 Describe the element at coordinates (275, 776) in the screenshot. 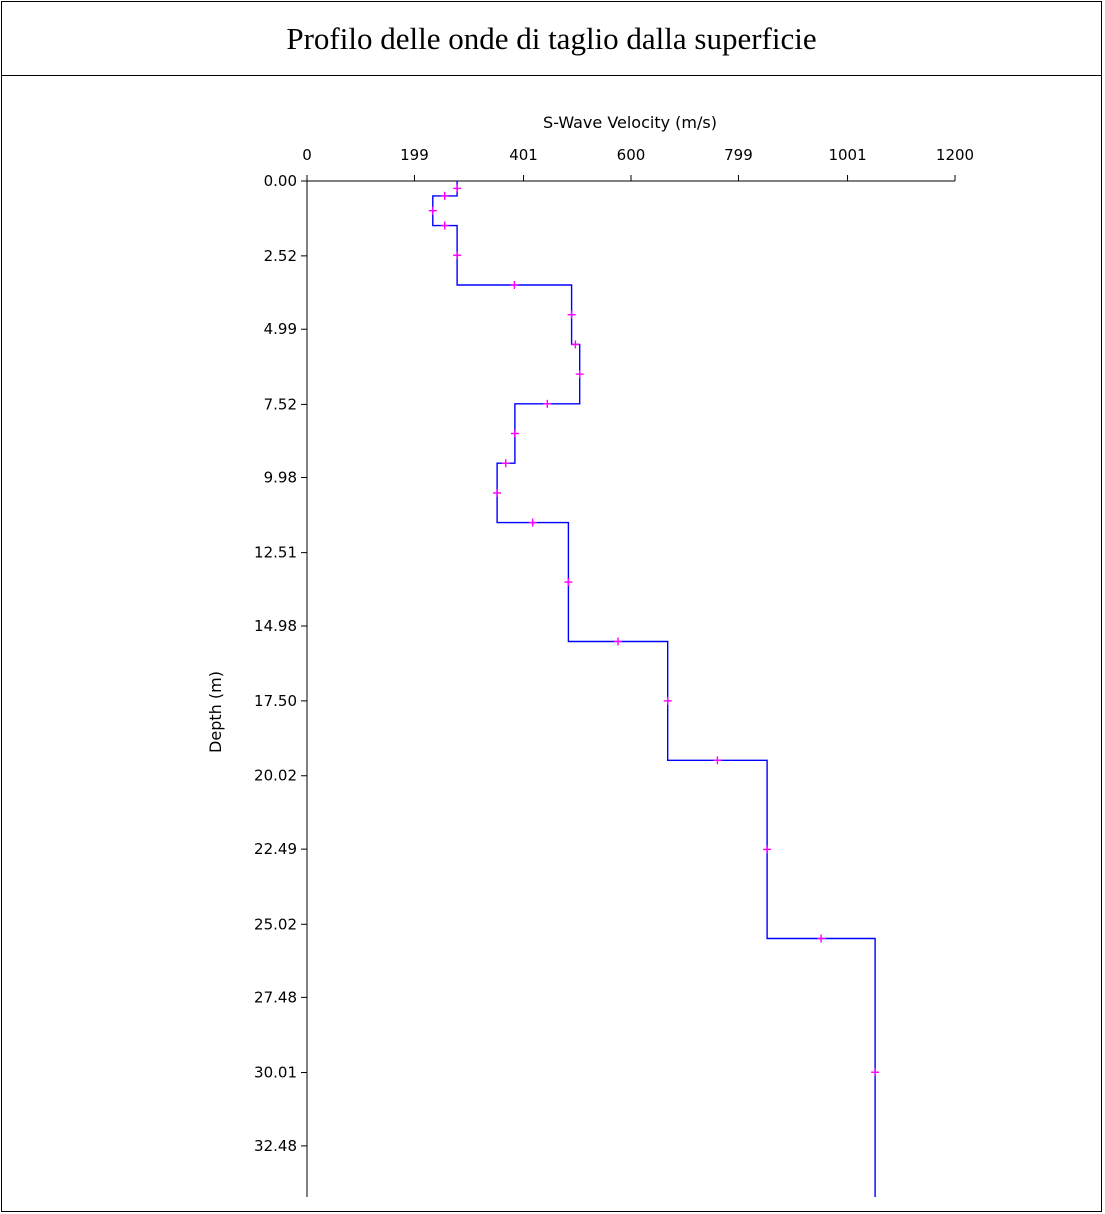

I see `y-tick-label: 20.02` at that location.